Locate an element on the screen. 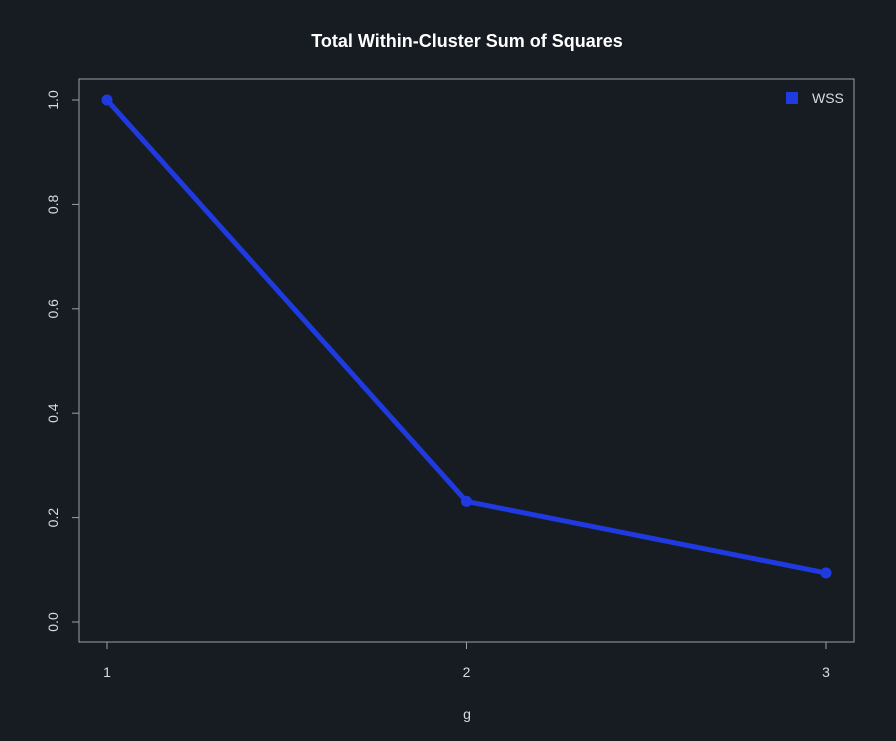  y-tick-label: 0.4 is located at coordinates (53, 413).